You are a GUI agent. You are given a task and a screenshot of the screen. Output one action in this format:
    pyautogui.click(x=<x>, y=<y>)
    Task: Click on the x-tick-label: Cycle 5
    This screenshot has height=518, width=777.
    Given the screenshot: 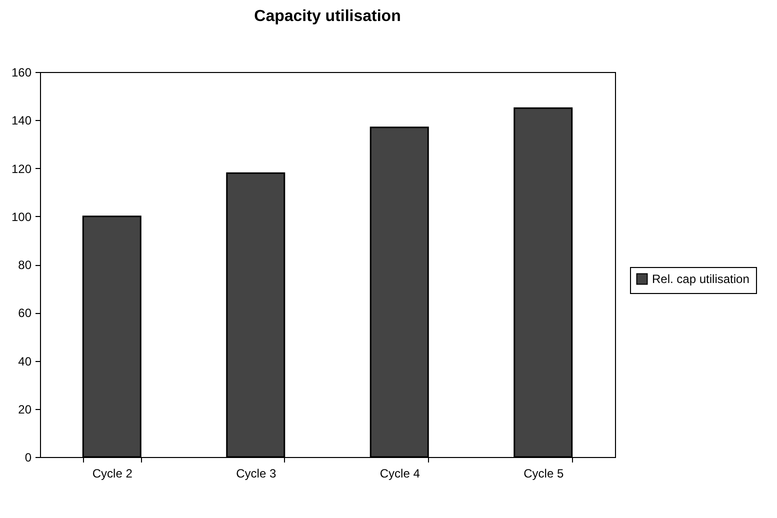 What is the action you would take?
    pyautogui.click(x=544, y=473)
    